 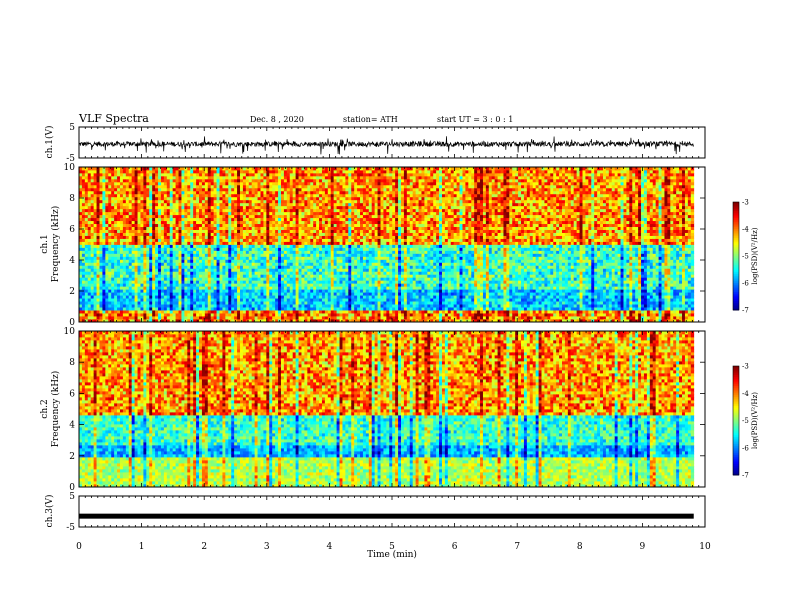 What do you see at coordinates (705, 547) in the screenshot?
I see `time-tick-10: 10` at bounding box center [705, 547].